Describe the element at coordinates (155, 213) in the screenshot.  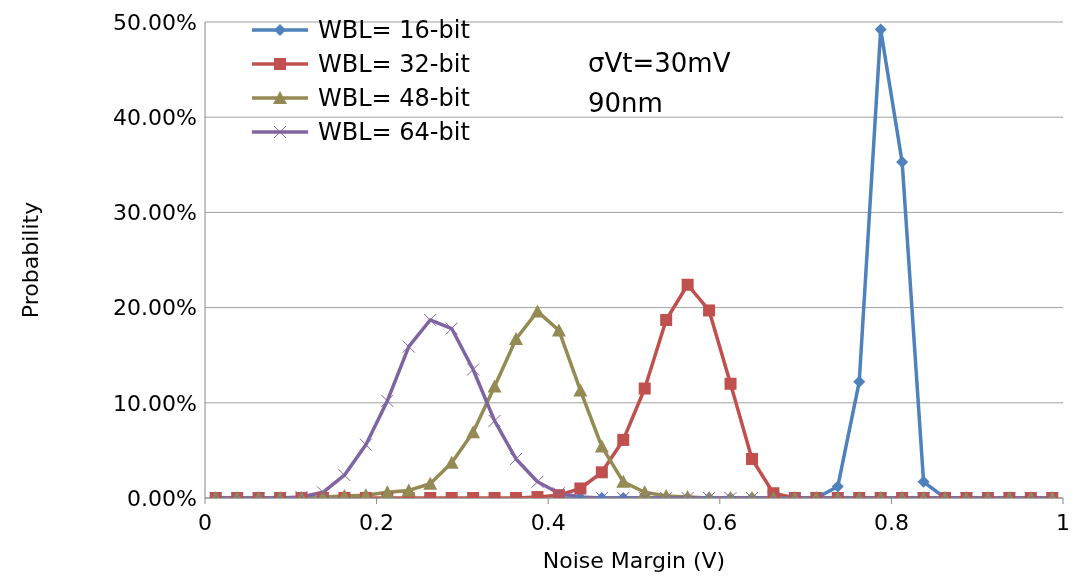
I see `y-tick-label: 30.00%` at that location.